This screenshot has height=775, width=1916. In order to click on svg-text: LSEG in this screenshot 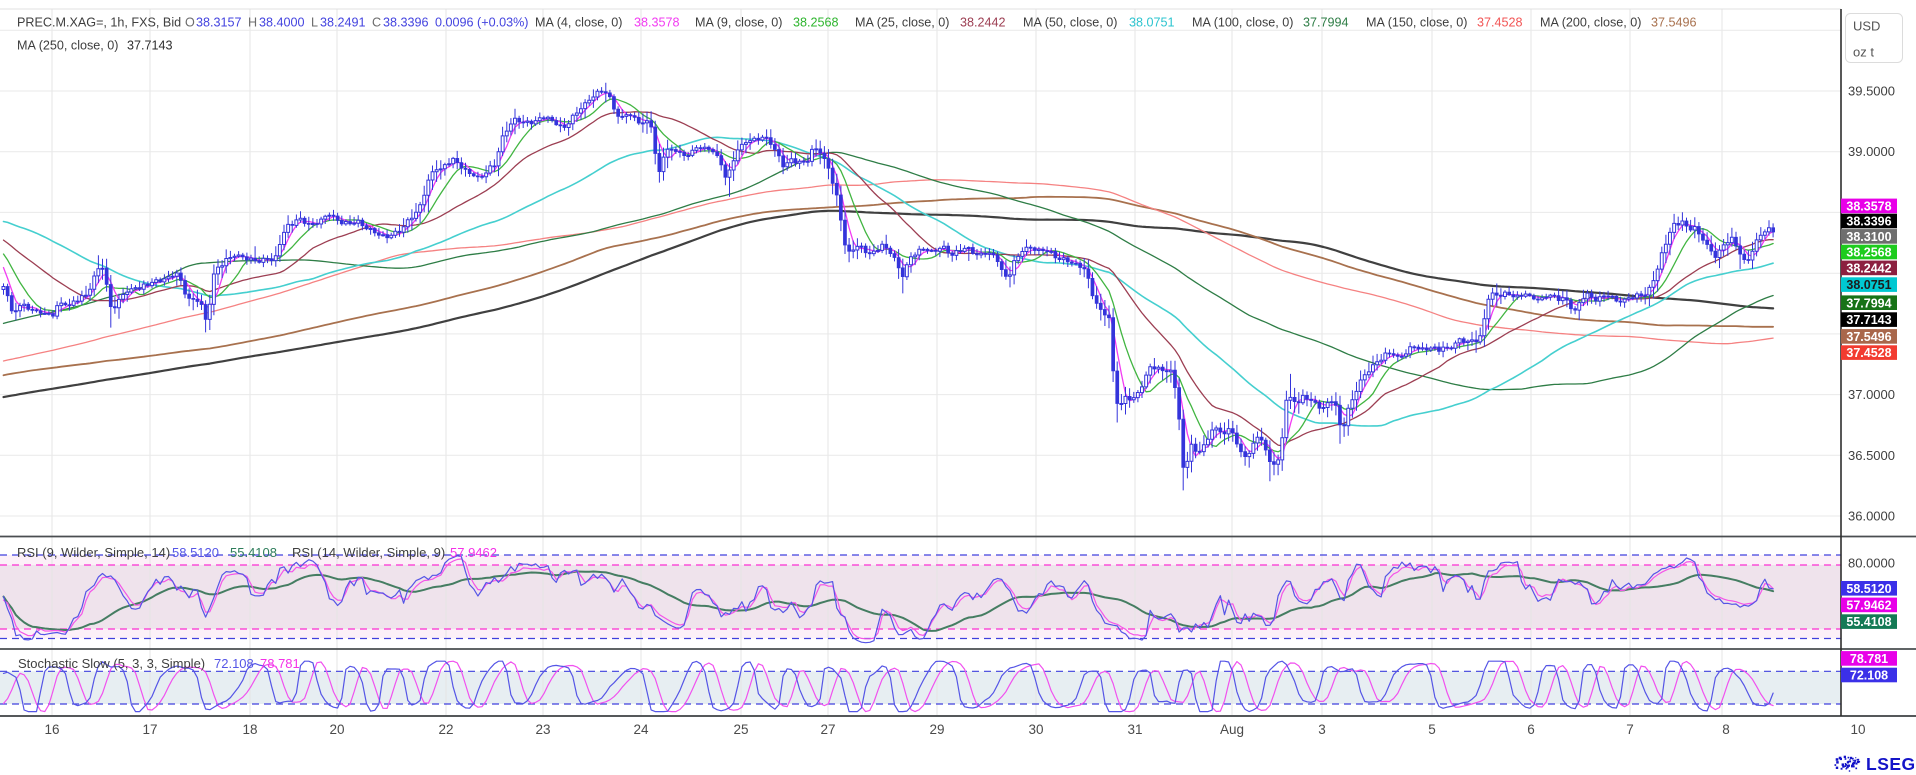, I will do `click(1891, 764)`.